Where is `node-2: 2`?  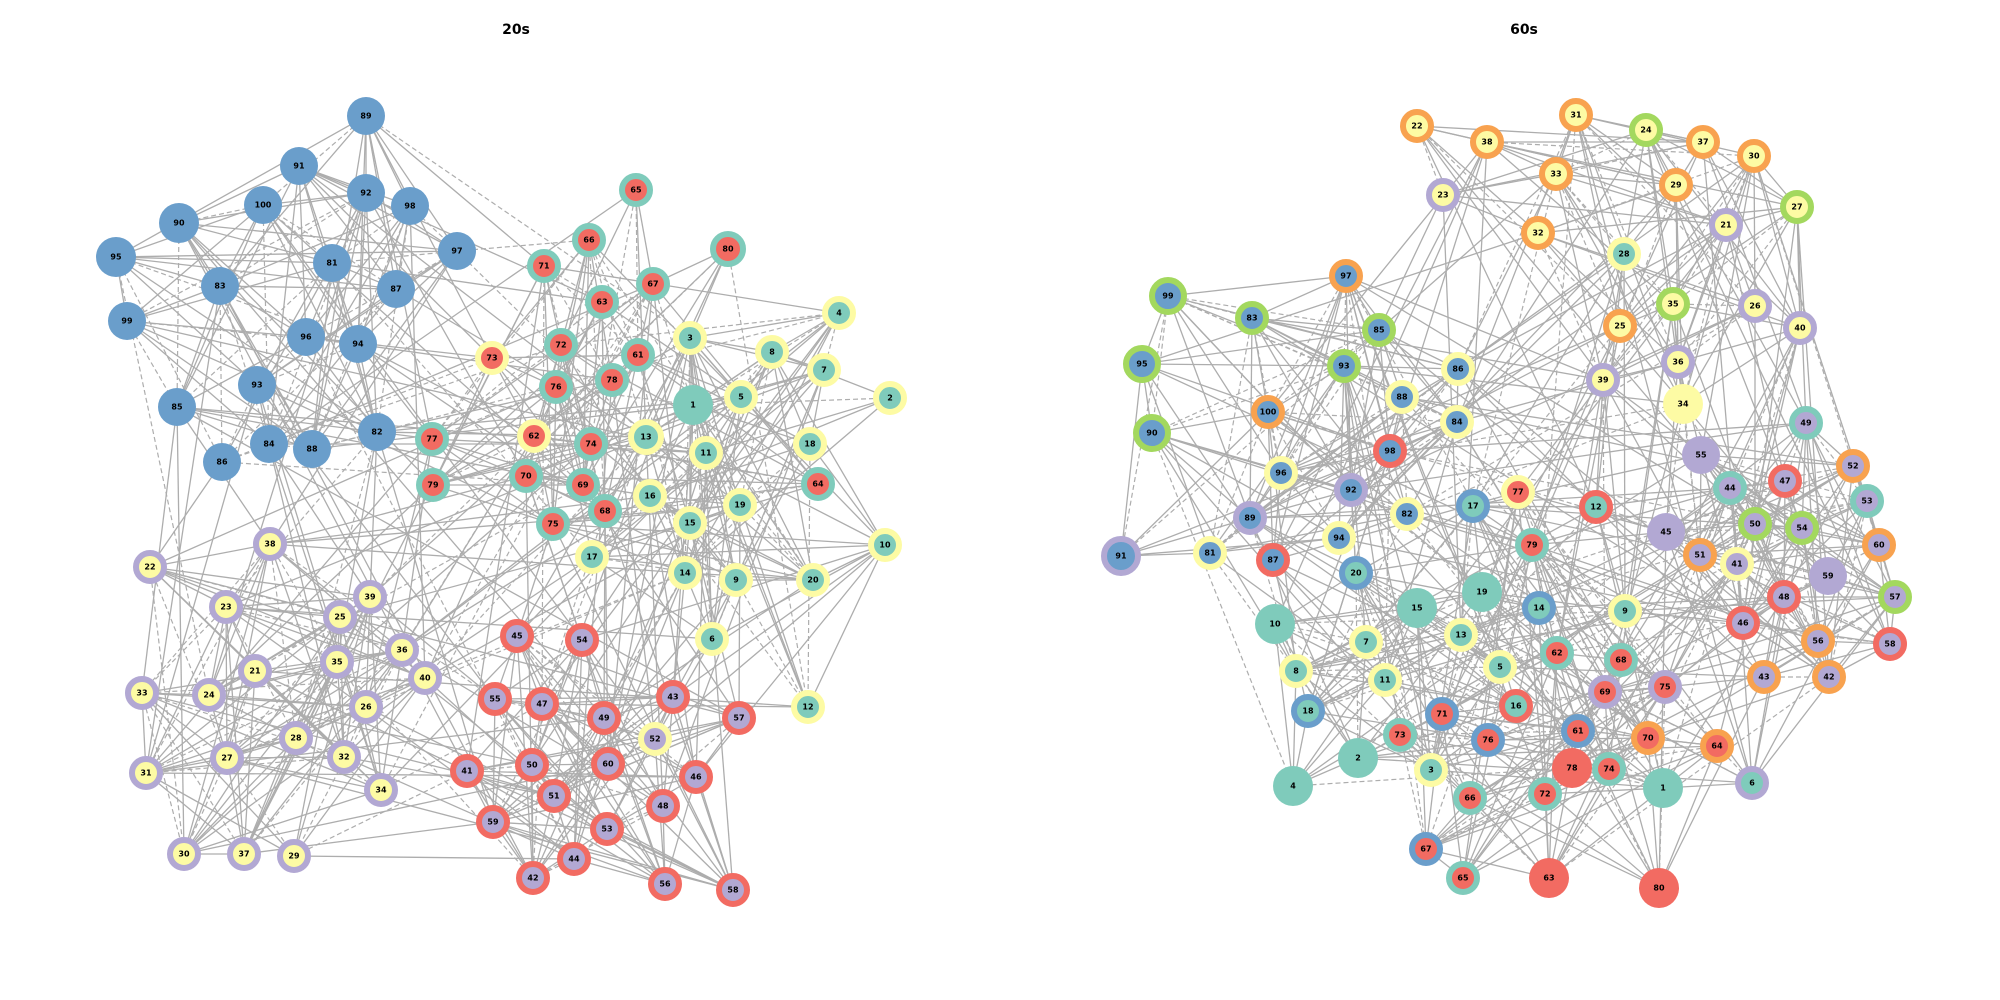 node-2: 2 is located at coordinates (1358, 758).